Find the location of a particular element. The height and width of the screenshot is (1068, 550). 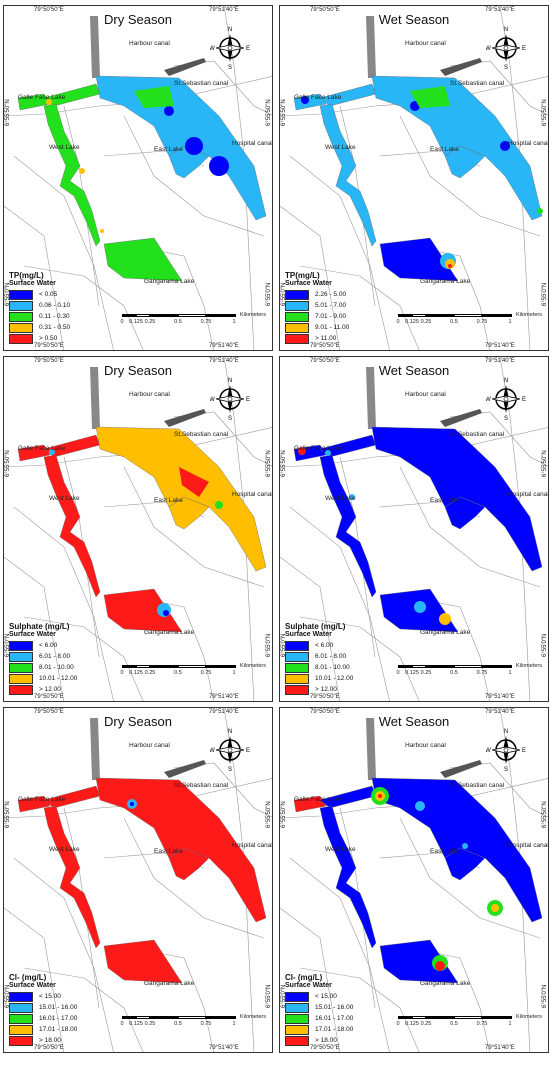

place-galle-face-lake: Galle Face Lake is located at coordinates (42, 799).